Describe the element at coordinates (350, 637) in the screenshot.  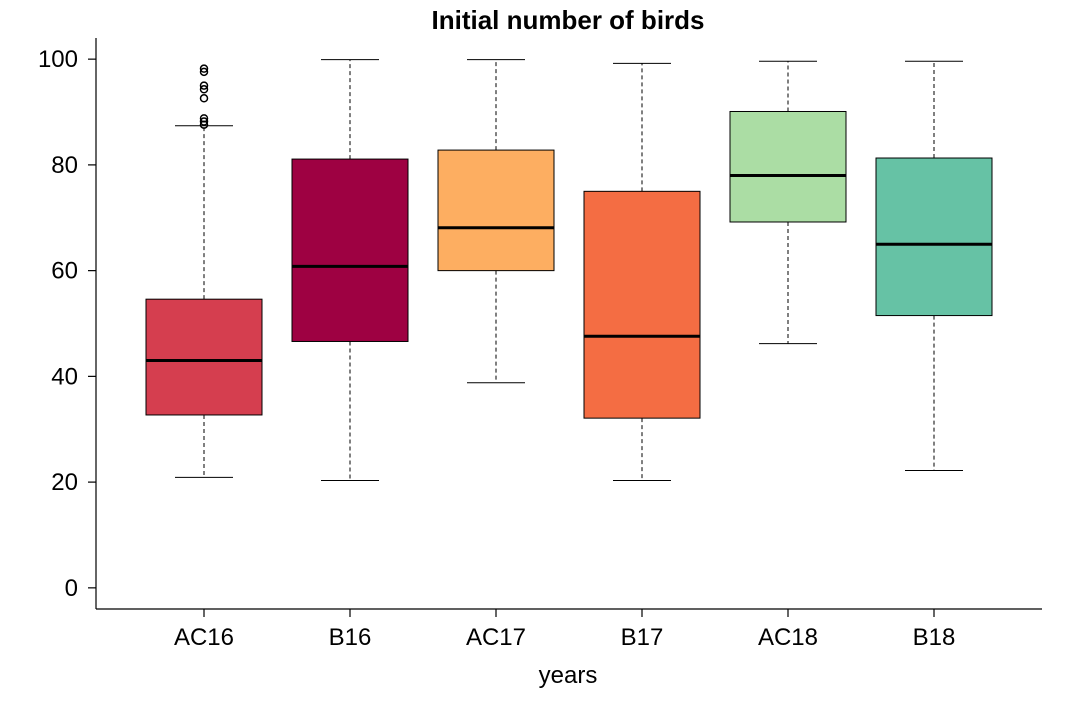
I see `x-tick-label: B16` at that location.